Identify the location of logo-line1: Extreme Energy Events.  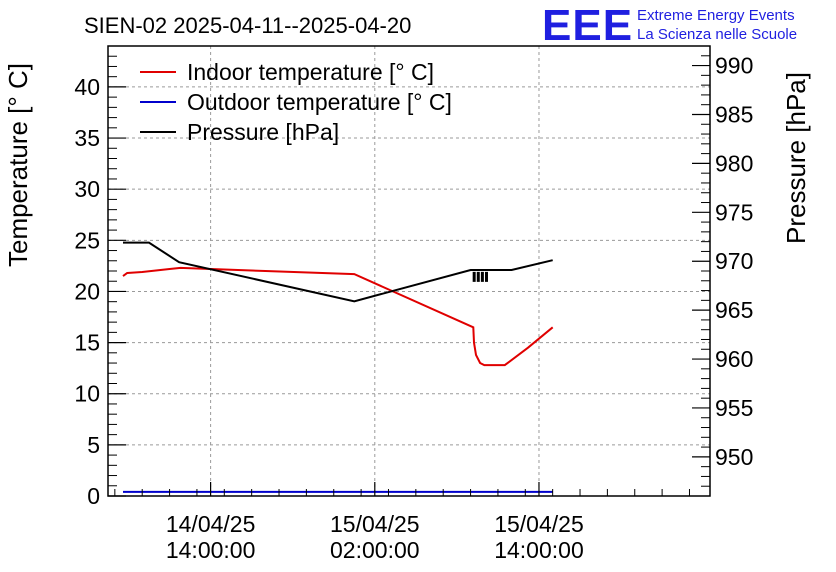
(716, 15).